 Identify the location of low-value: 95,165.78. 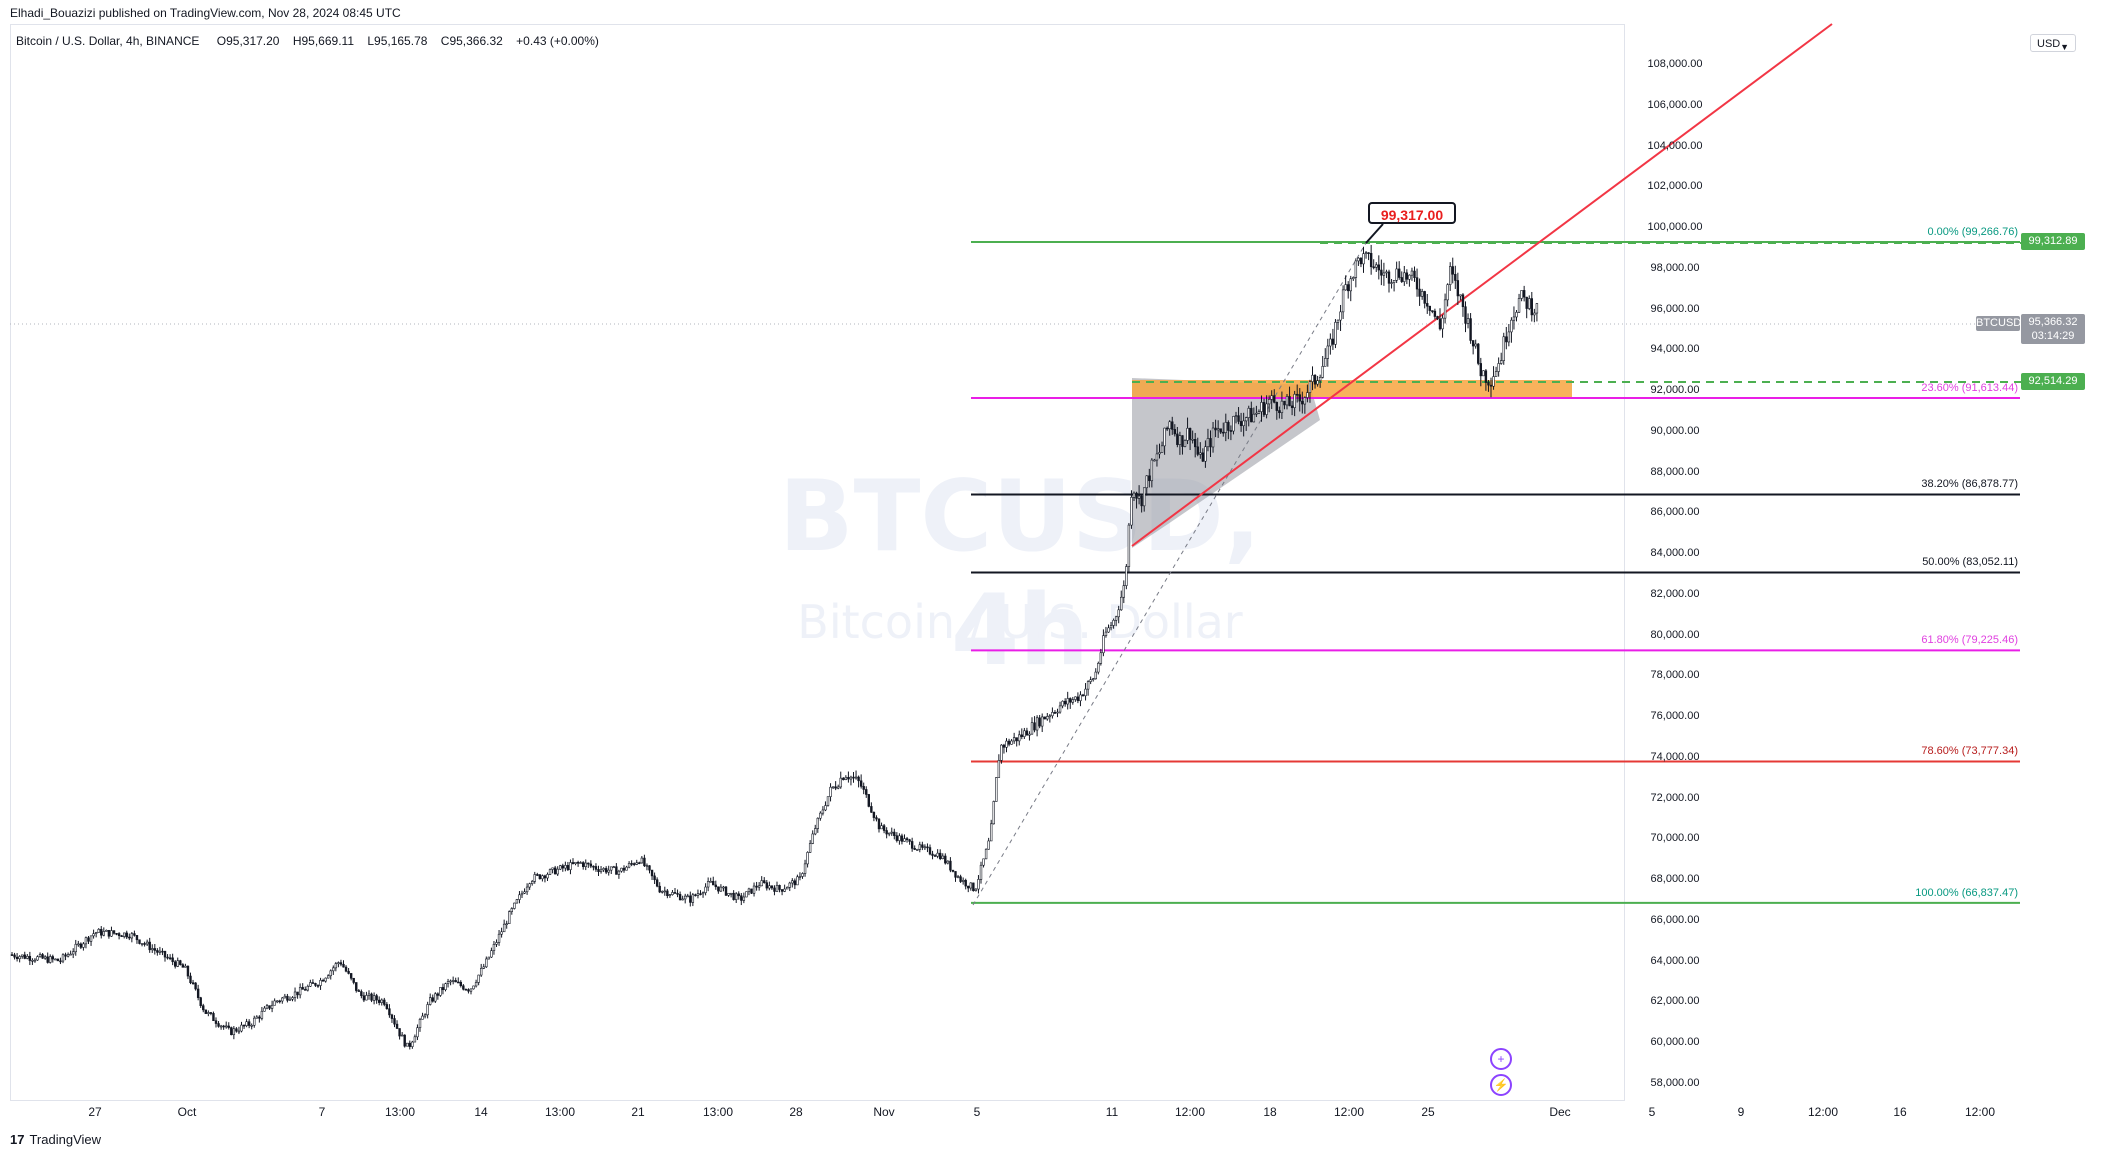
(401, 41).